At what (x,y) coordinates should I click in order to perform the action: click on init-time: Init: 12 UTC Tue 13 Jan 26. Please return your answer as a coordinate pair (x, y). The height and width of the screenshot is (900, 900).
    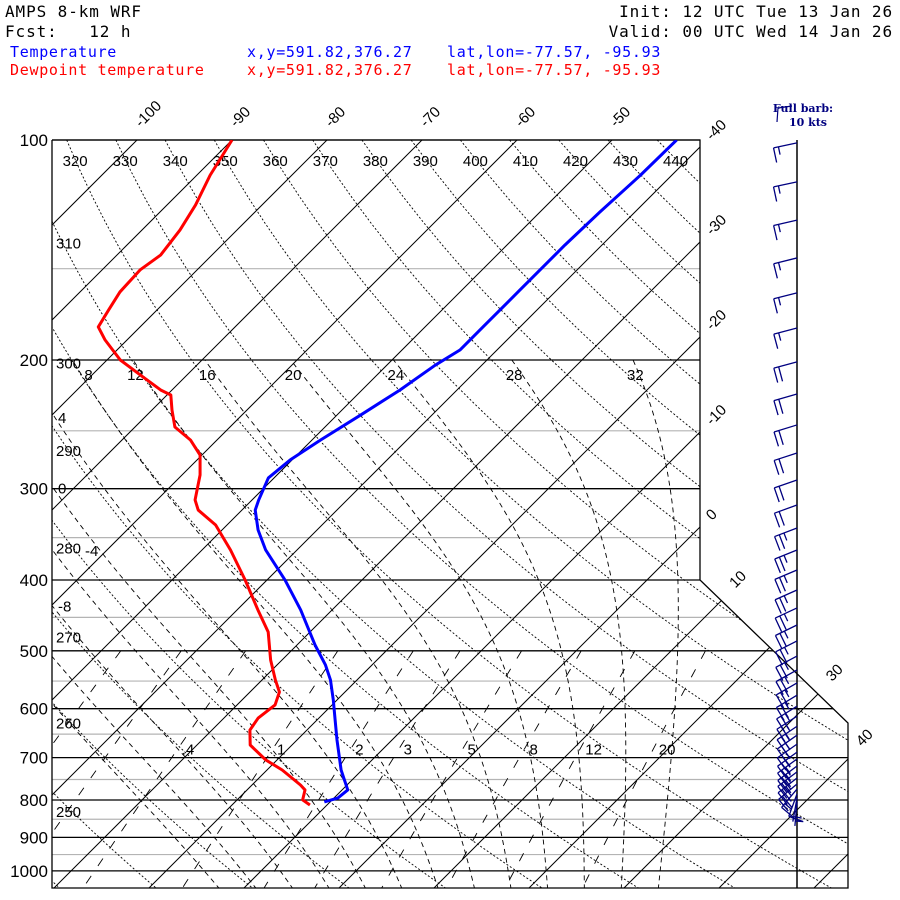
    Looking at the image, I should click on (756, 11).